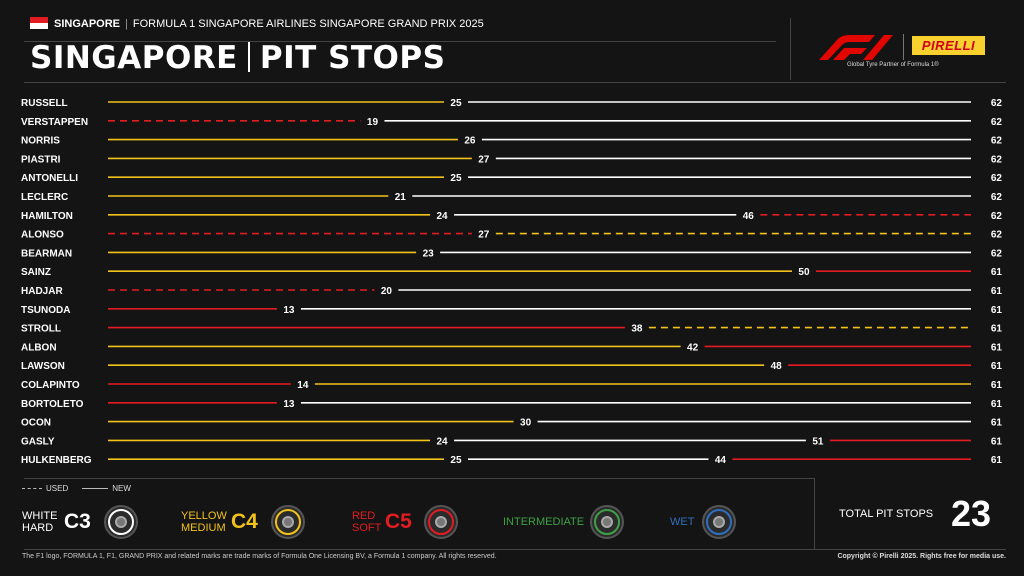  What do you see at coordinates (526, 423) in the screenshot?
I see `pit-lap-label: 30` at bounding box center [526, 423].